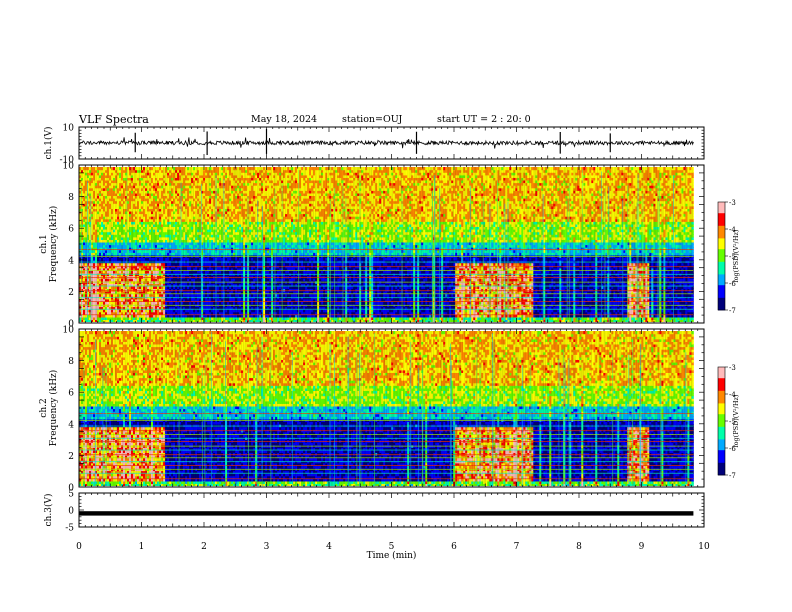 Image resolution: width=792 pixels, height=612 pixels. I want to click on ch1-waveform-panel, so click(386, 142).